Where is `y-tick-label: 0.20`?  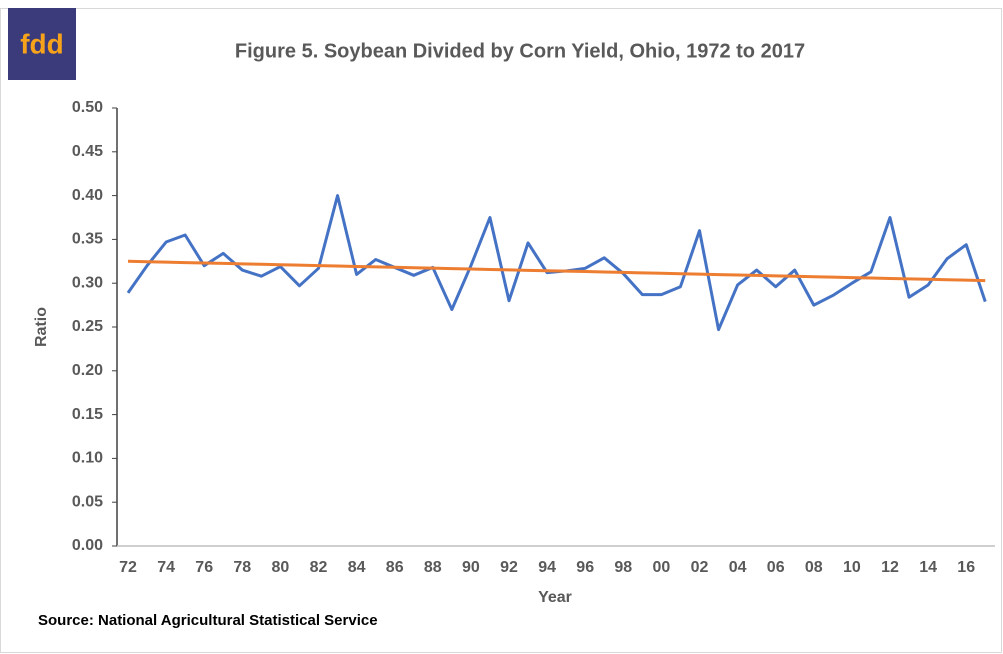
y-tick-label: 0.20 is located at coordinates (87, 370).